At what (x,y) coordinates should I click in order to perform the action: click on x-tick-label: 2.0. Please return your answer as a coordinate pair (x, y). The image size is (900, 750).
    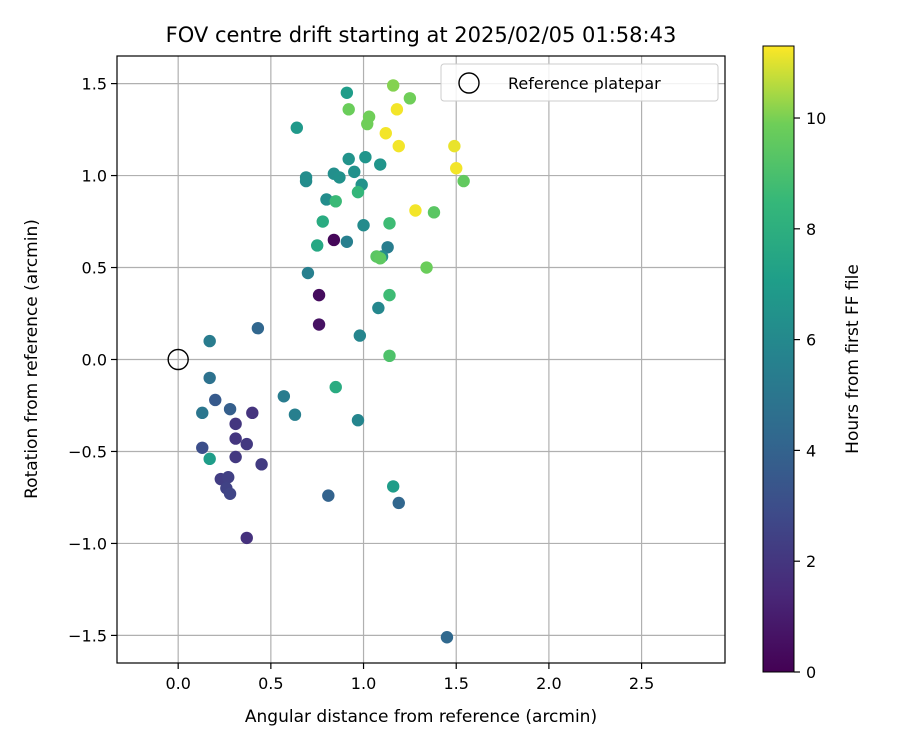
    Looking at the image, I should click on (548, 683).